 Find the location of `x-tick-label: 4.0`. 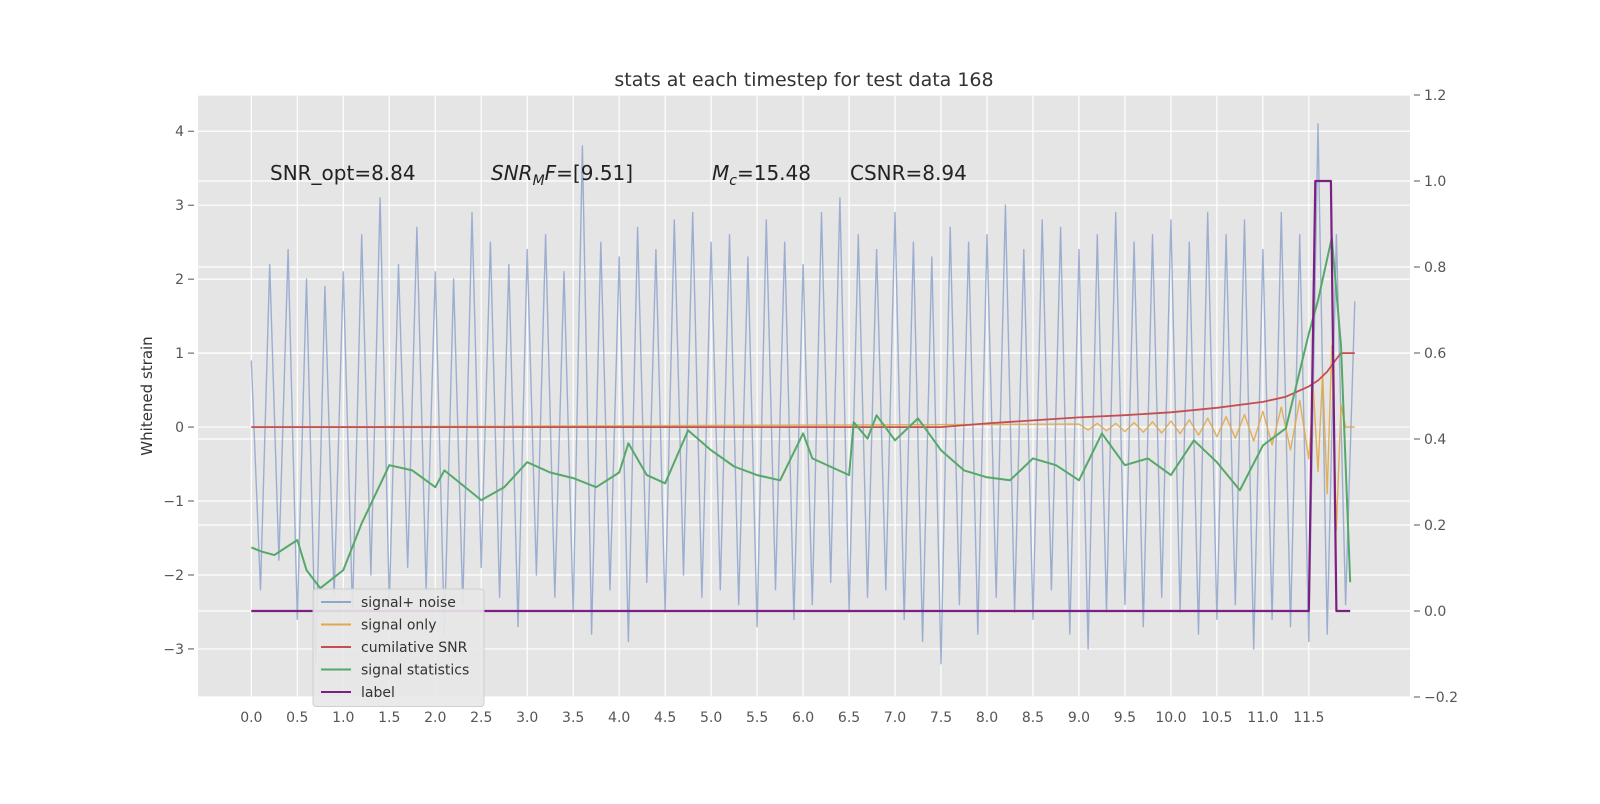

x-tick-label: 4.0 is located at coordinates (619, 718).